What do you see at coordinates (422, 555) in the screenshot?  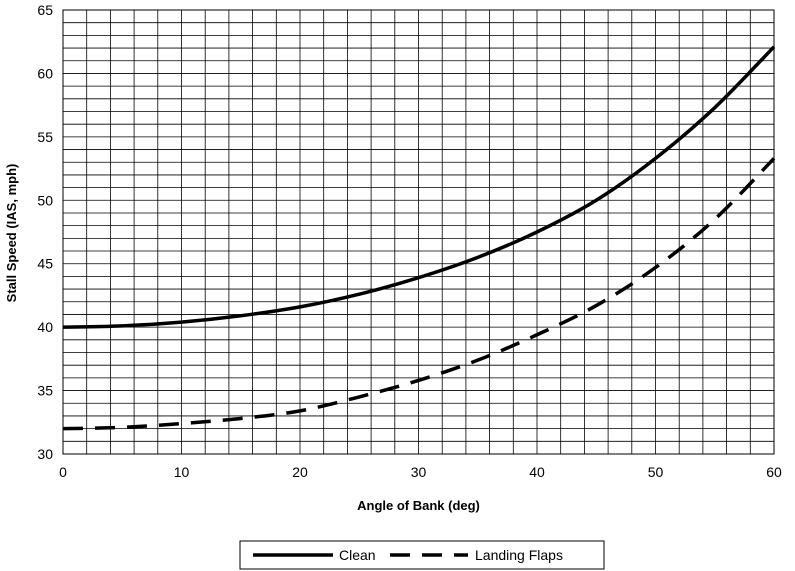 I see `legend: Clean Landing Flaps` at bounding box center [422, 555].